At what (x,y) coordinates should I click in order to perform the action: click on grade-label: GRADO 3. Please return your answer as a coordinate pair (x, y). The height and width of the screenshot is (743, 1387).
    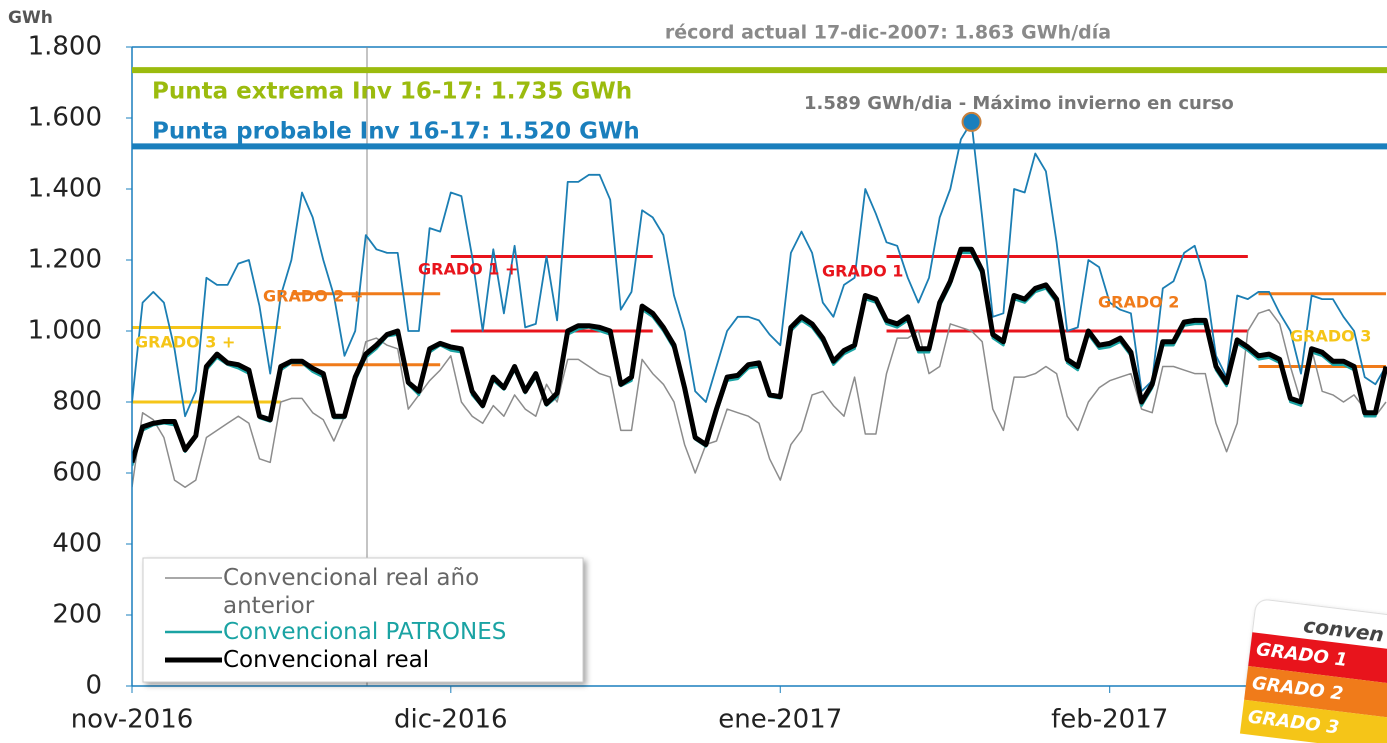
    Looking at the image, I should click on (1330, 336).